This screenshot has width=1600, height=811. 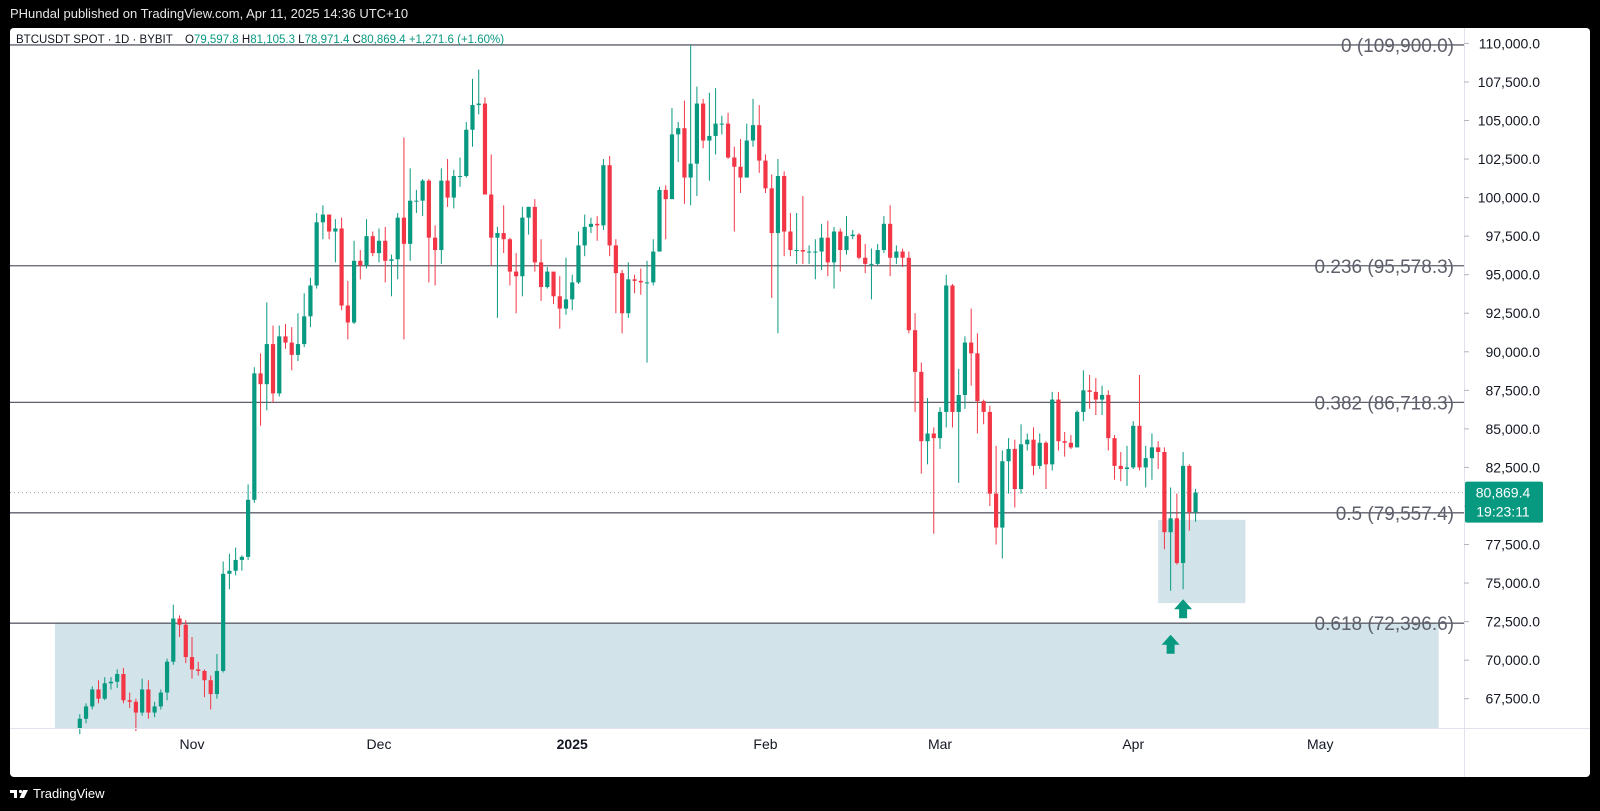 What do you see at coordinates (94, 40) in the screenshot?
I see `symbol-name: BTCUSDT SPOT · 1D · BYBIT` at bounding box center [94, 40].